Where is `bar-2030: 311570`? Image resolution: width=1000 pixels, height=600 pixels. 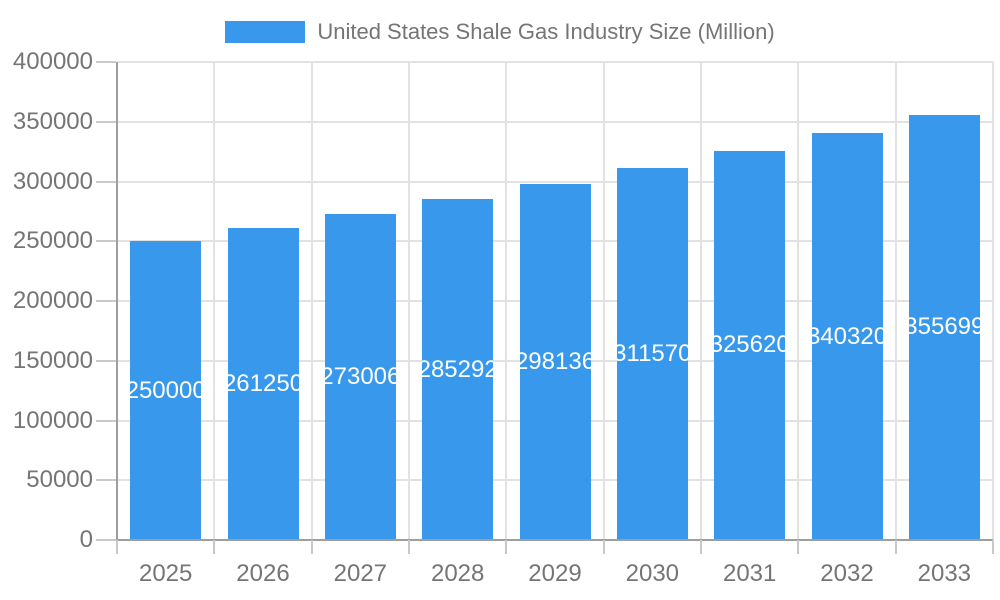
bar-2030: 311570 is located at coordinates (652, 353).